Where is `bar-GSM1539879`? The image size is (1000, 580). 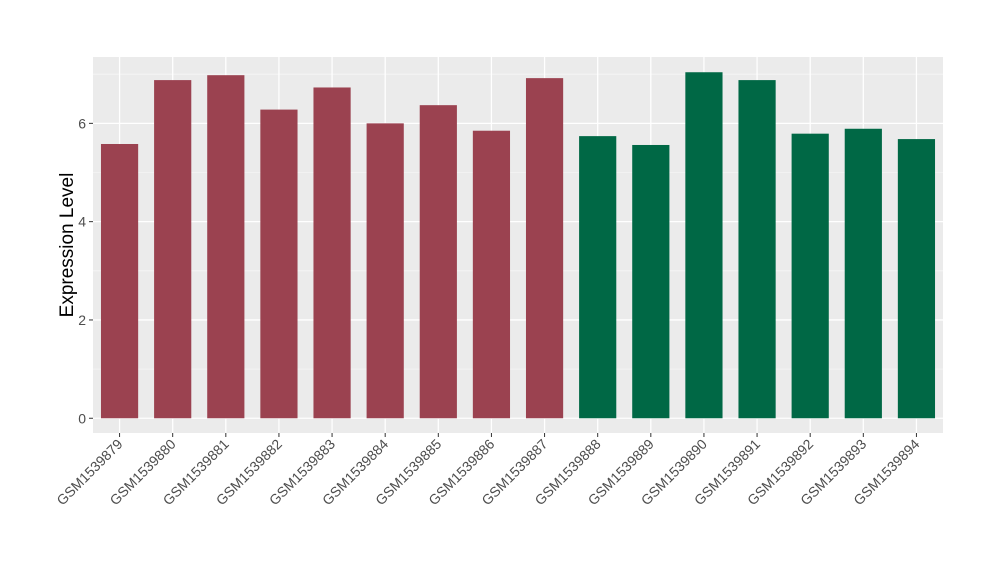
bar-GSM1539879 is located at coordinates (119, 281).